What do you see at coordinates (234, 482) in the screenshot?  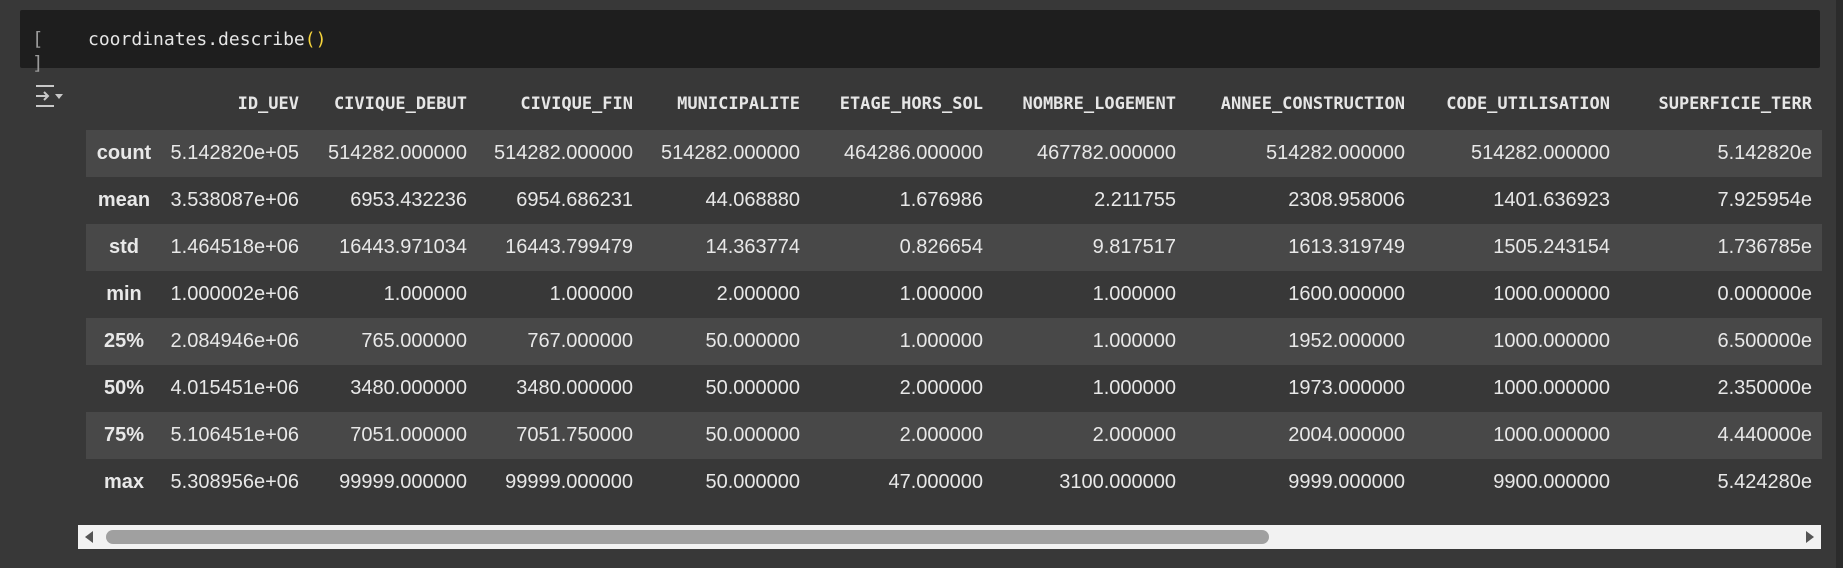 I see `table-cell: 5.308956e+06` at bounding box center [234, 482].